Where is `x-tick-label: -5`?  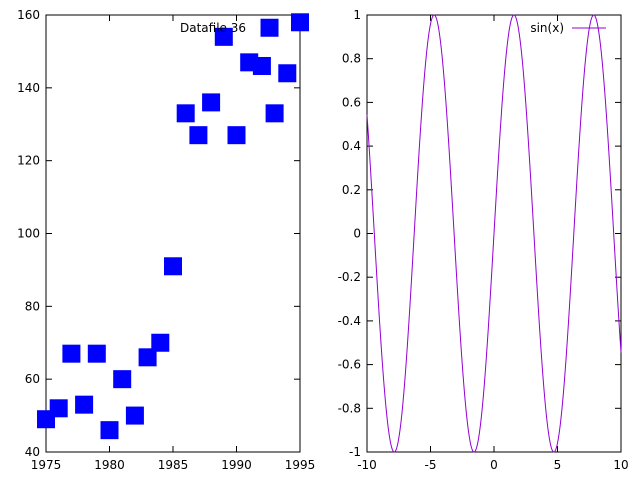
x-tick-label: -5 is located at coordinates (431, 465).